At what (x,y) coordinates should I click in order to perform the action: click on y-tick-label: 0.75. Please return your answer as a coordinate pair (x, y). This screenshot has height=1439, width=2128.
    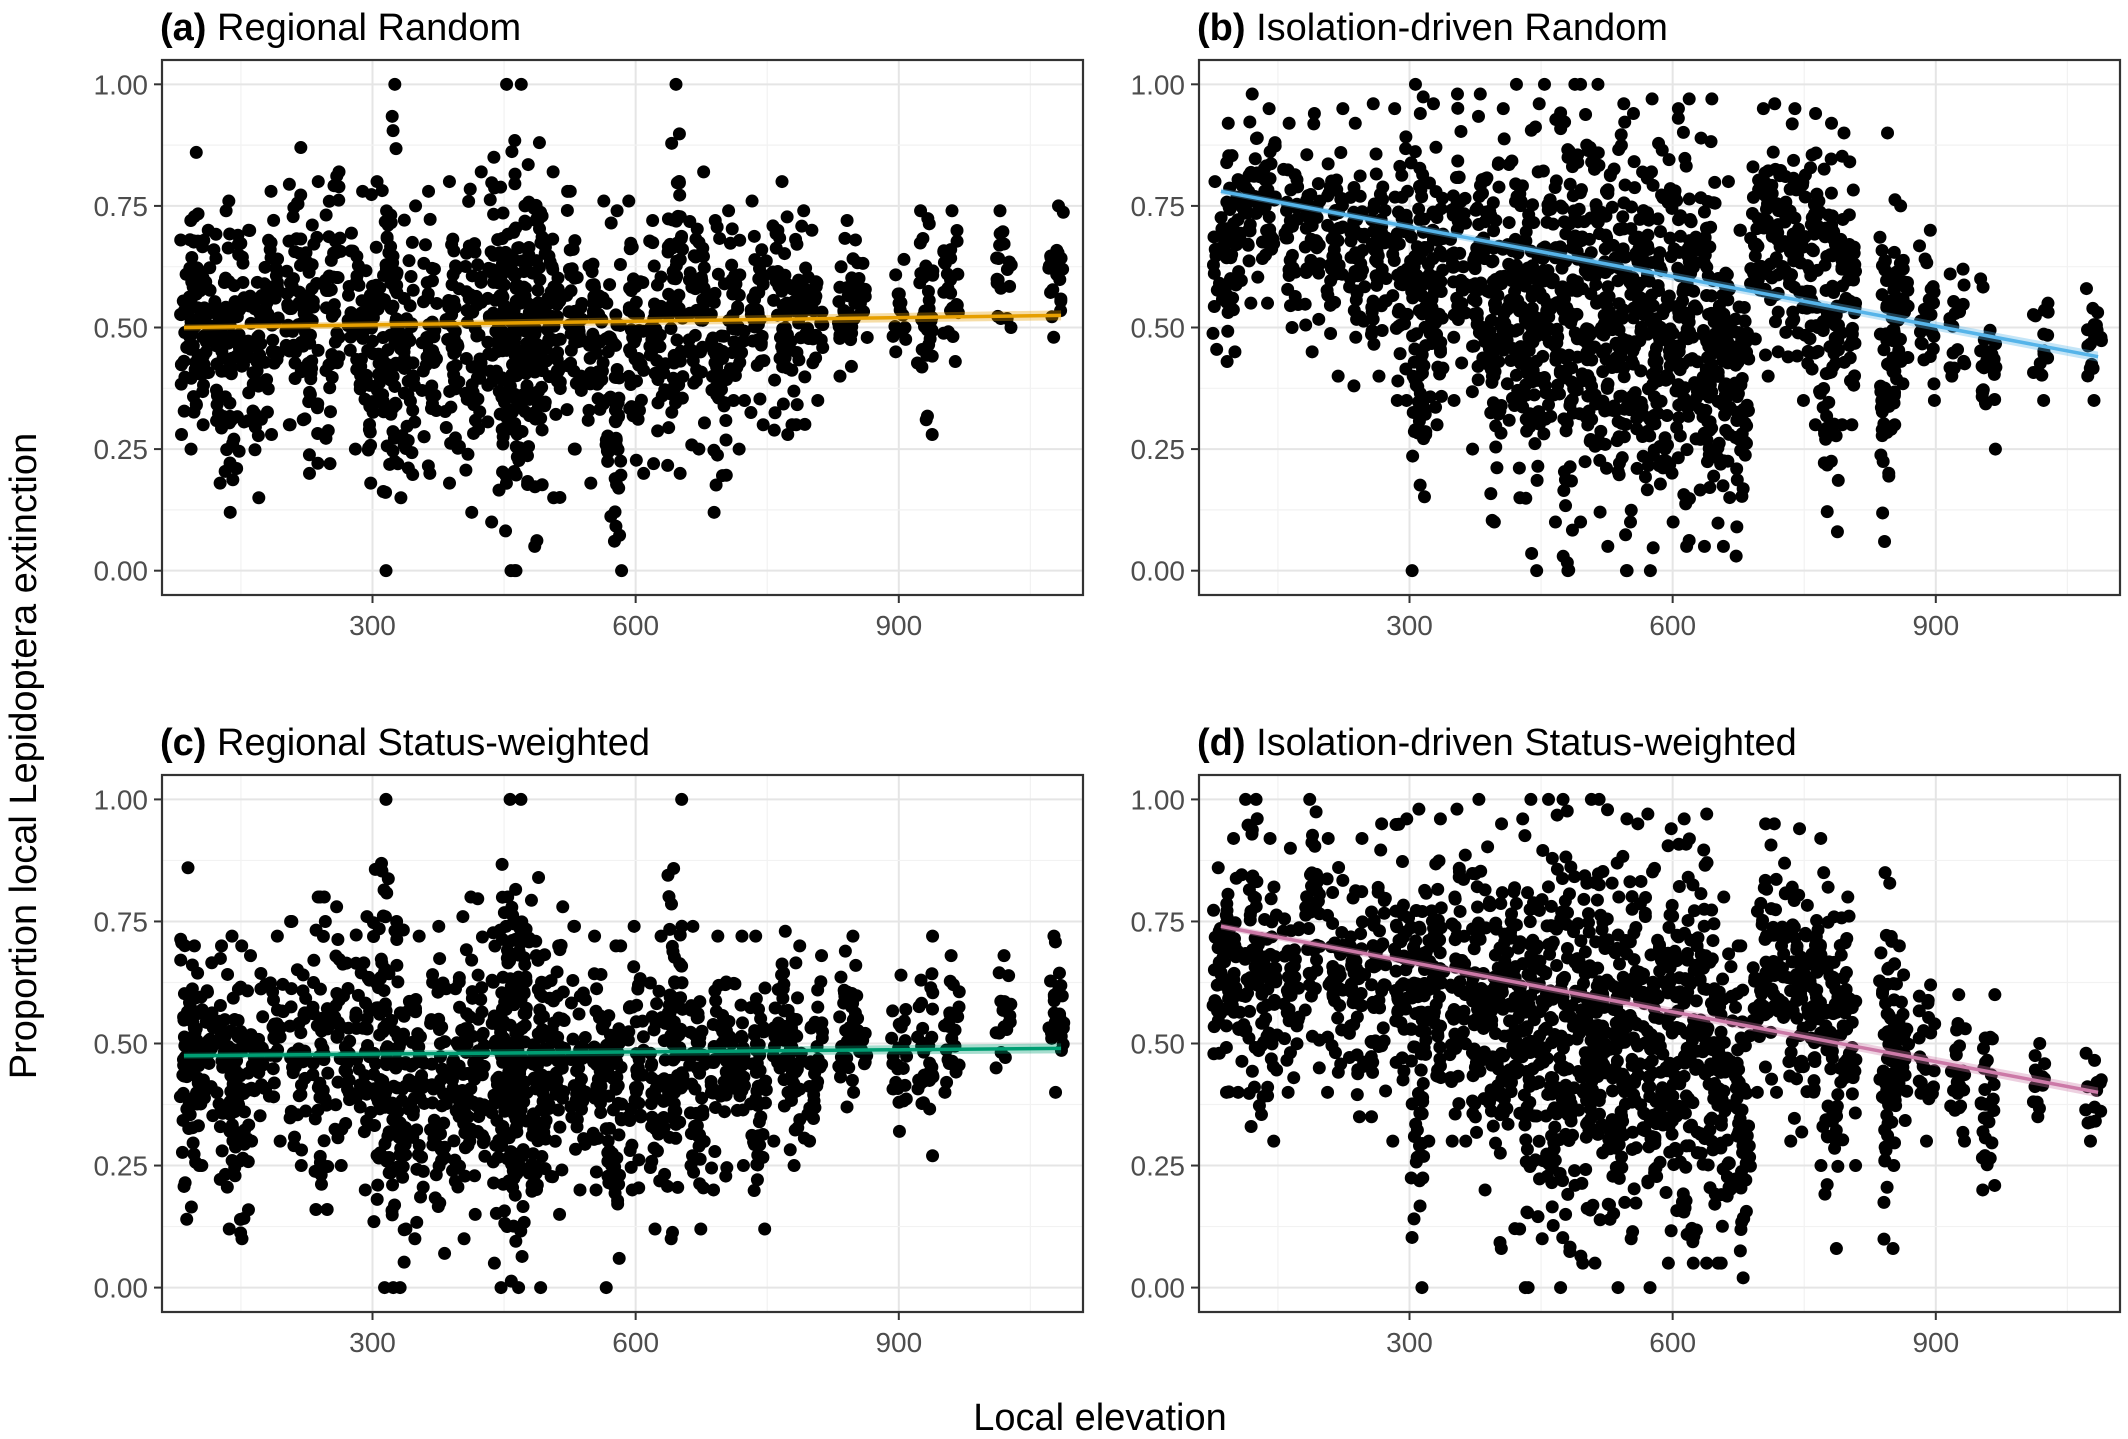
    Looking at the image, I should click on (1158, 206).